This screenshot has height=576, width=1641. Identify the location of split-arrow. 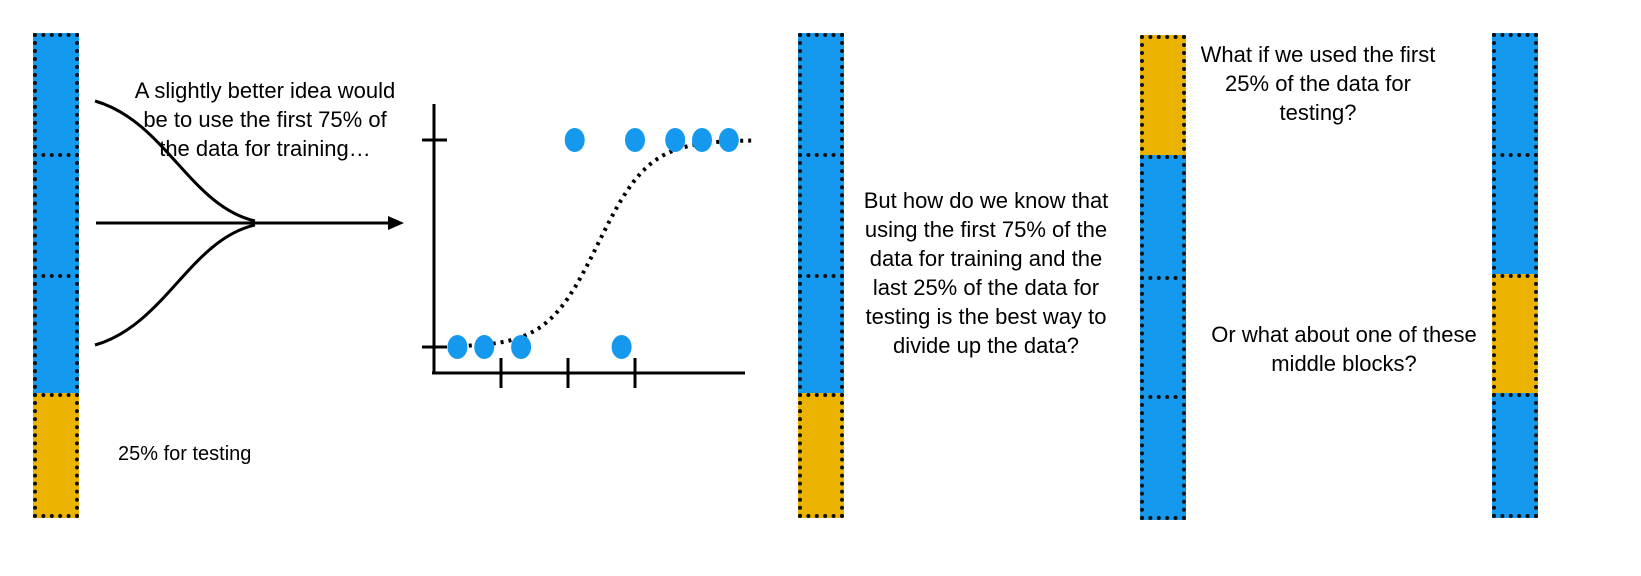
(249, 223).